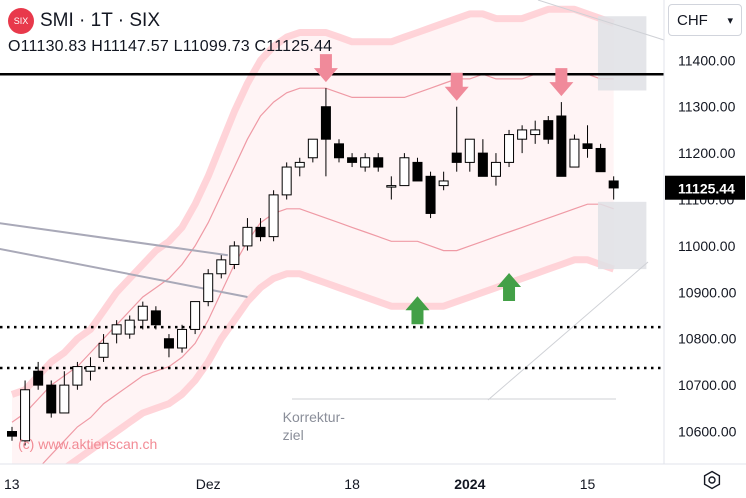 The image size is (746, 498). Describe the element at coordinates (100, 20) in the screenshot. I see `symbol-title: SMI · 1T · SIX` at that location.